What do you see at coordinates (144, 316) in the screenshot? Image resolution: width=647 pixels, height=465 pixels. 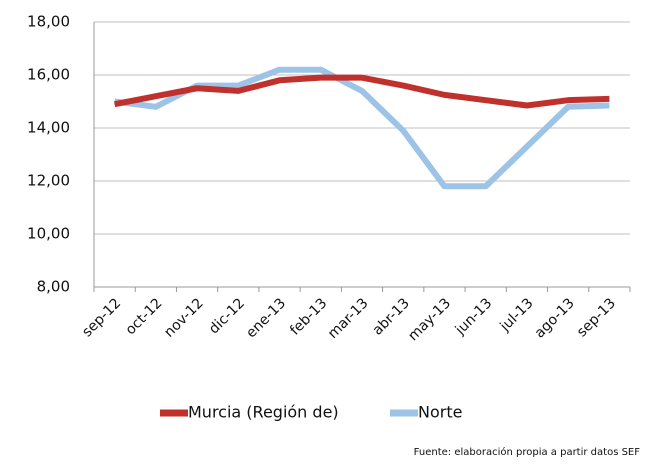 I see `x-tick-label: oct-12` at bounding box center [144, 316].